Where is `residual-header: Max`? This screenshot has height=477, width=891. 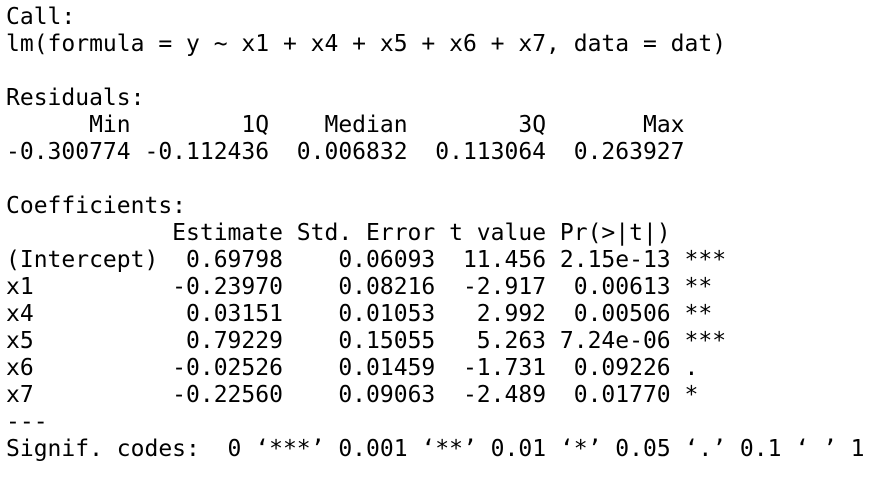 residual-header: Max is located at coordinates (663, 125).